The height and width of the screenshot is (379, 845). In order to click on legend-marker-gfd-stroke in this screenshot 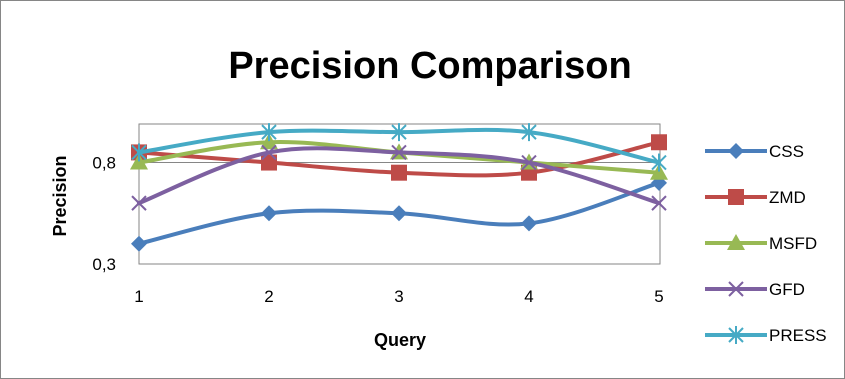, I will do `click(736, 289)`.